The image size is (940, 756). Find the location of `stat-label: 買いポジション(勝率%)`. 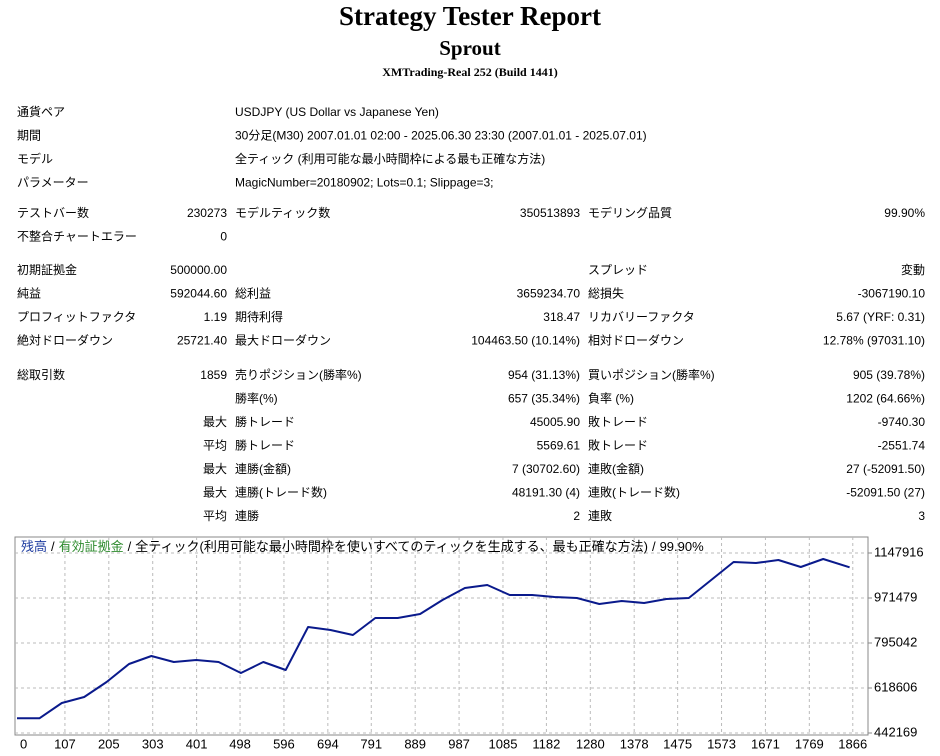

stat-label: 買いポジション(勝率%) is located at coordinates (651, 374).